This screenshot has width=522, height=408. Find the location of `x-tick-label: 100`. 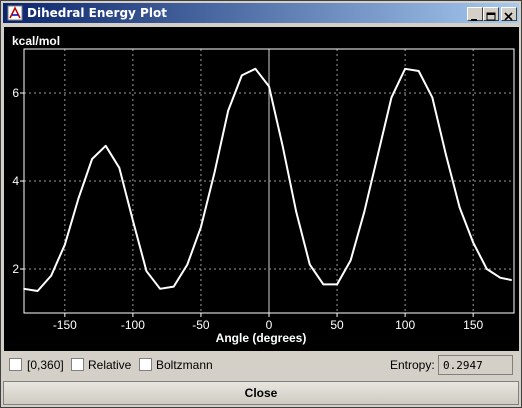

x-tick-label: 100 is located at coordinates (405, 325).